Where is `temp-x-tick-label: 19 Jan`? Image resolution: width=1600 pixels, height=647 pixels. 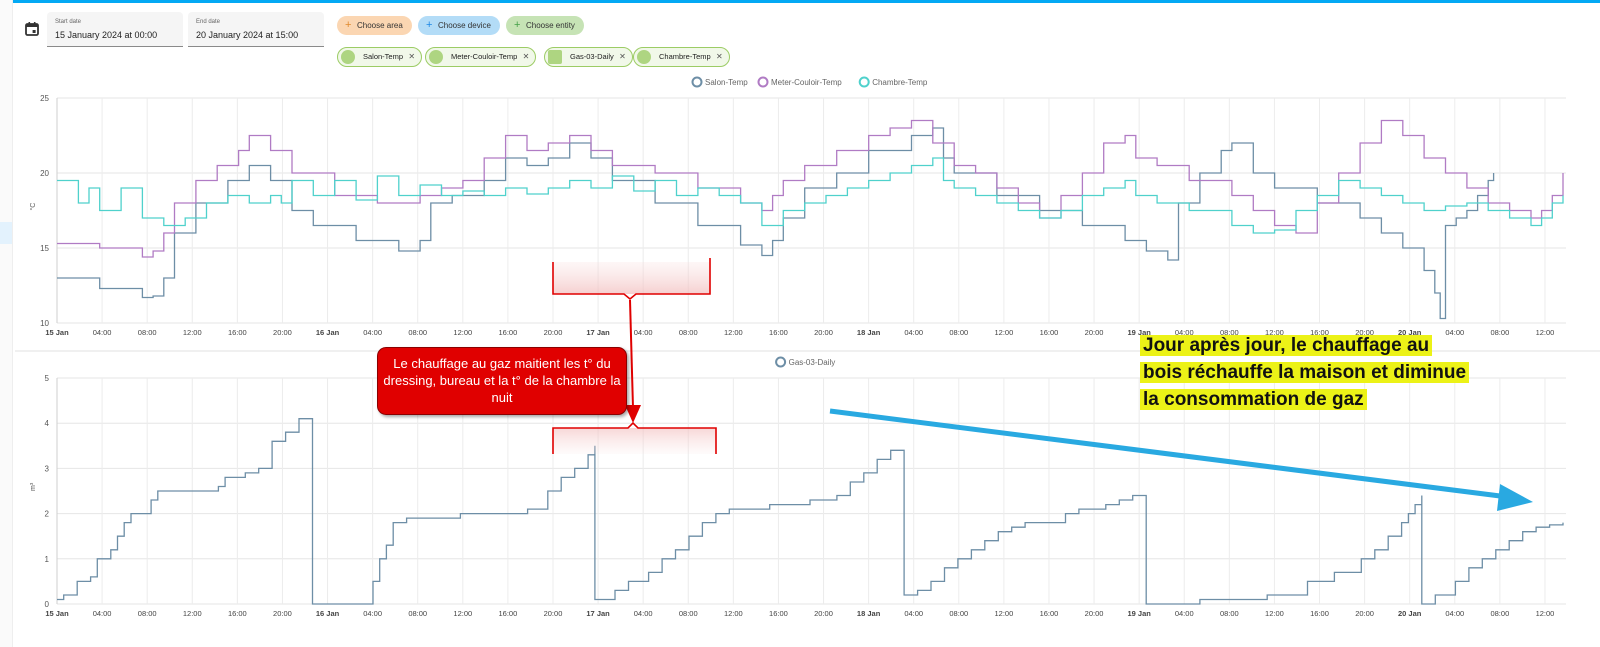
temp-x-tick-label: 19 Jan is located at coordinates (1139, 332).